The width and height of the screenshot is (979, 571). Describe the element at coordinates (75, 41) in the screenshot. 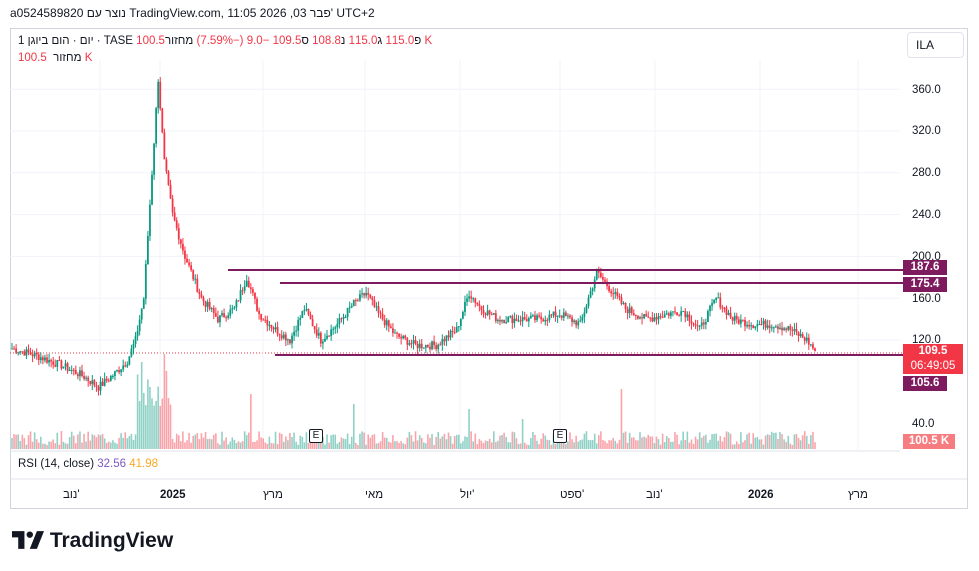

I see `symbol-label: 1 יום · הום ביוגן · TASE` at that location.